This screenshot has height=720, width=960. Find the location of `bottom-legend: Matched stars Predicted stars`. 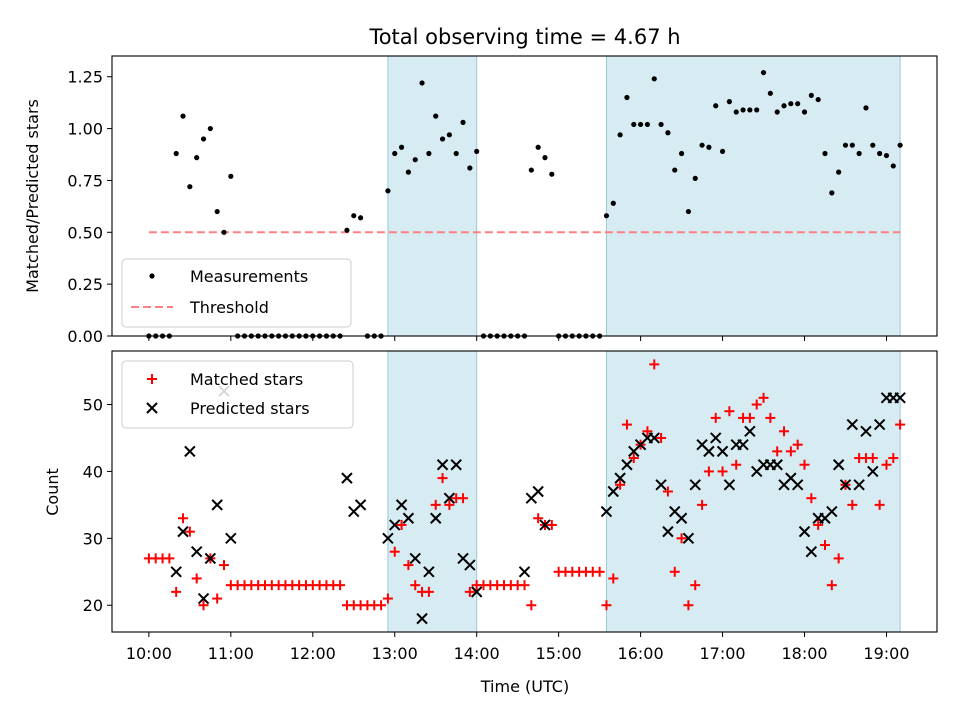

bottom-legend: Matched stars Predicted stars is located at coordinates (237, 394).